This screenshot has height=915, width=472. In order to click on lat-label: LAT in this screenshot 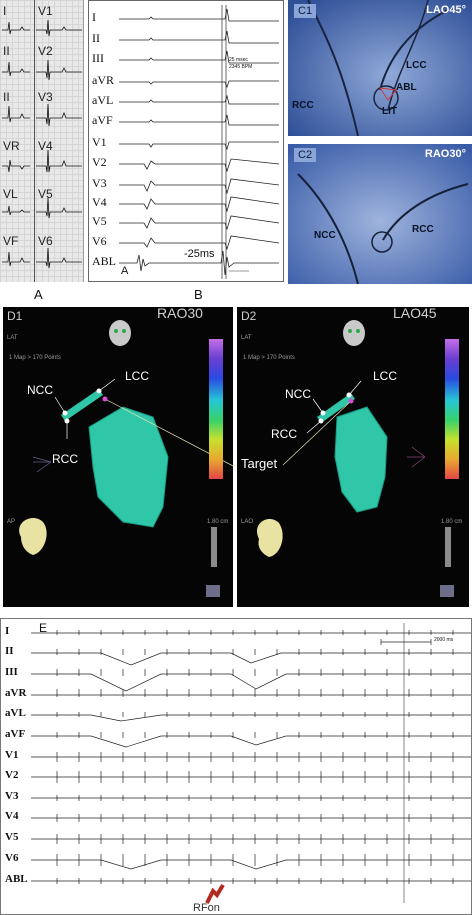, I will do `click(12, 338)`.